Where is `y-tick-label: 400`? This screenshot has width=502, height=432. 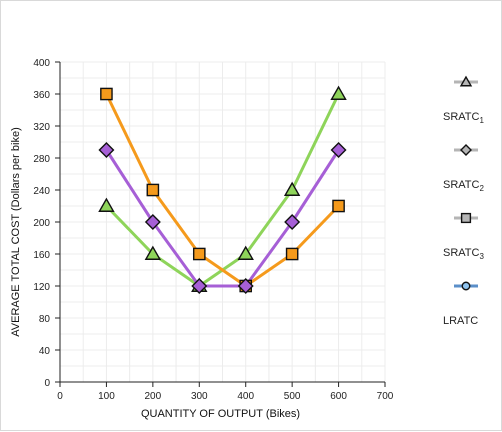 y-tick-label: 400 is located at coordinates (41, 63).